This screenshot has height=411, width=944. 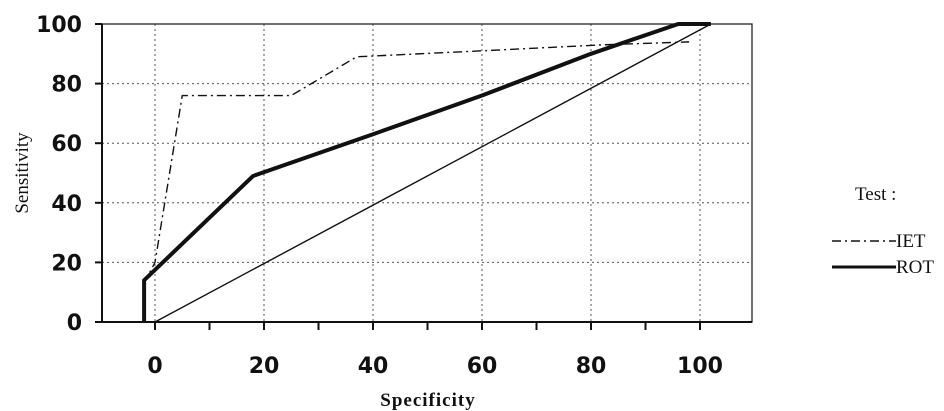 What do you see at coordinates (875, 194) in the screenshot?
I see `legend-title: Test :` at bounding box center [875, 194].